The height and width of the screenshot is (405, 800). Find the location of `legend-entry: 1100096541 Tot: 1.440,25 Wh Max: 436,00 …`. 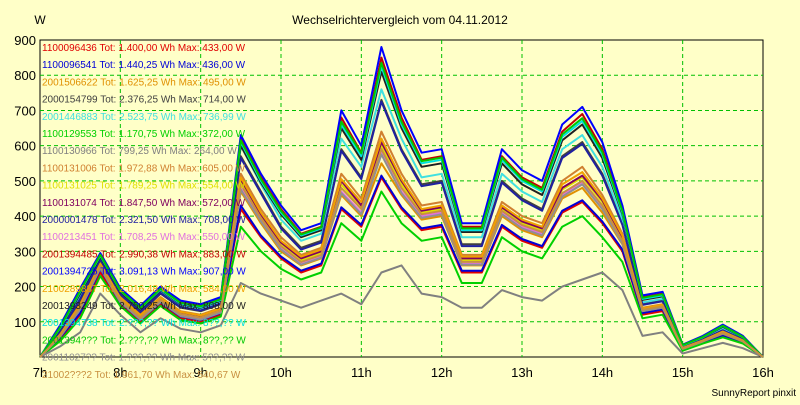

legend-entry: 1100096541 Tot: 1.440,25 Wh Max: 436,00 … is located at coordinates (144, 65).